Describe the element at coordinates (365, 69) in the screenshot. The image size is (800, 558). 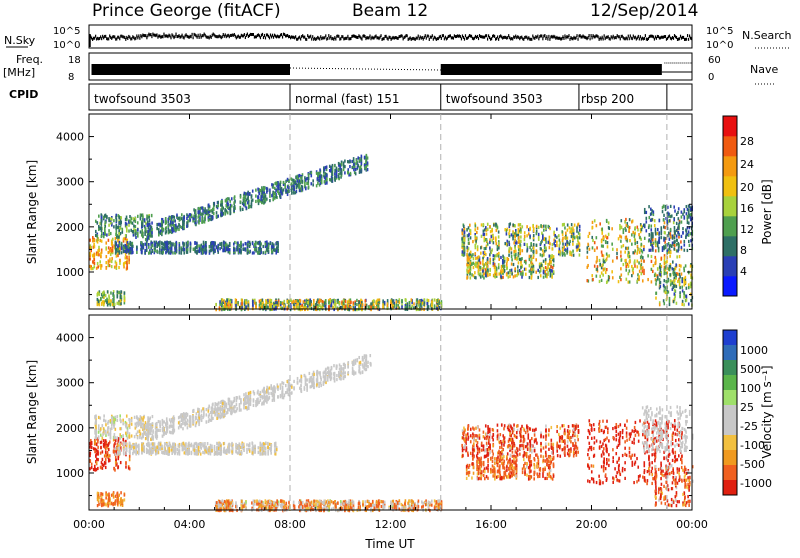
I see `freq-sparse-trace` at that location.